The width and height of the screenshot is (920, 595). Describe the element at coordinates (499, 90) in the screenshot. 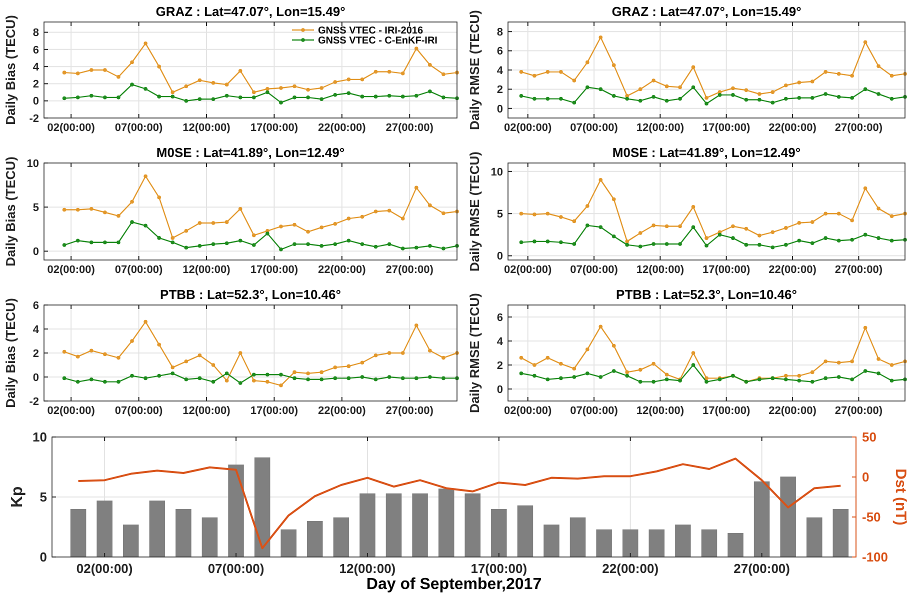

I see `y-tick-label: 2` at that location.